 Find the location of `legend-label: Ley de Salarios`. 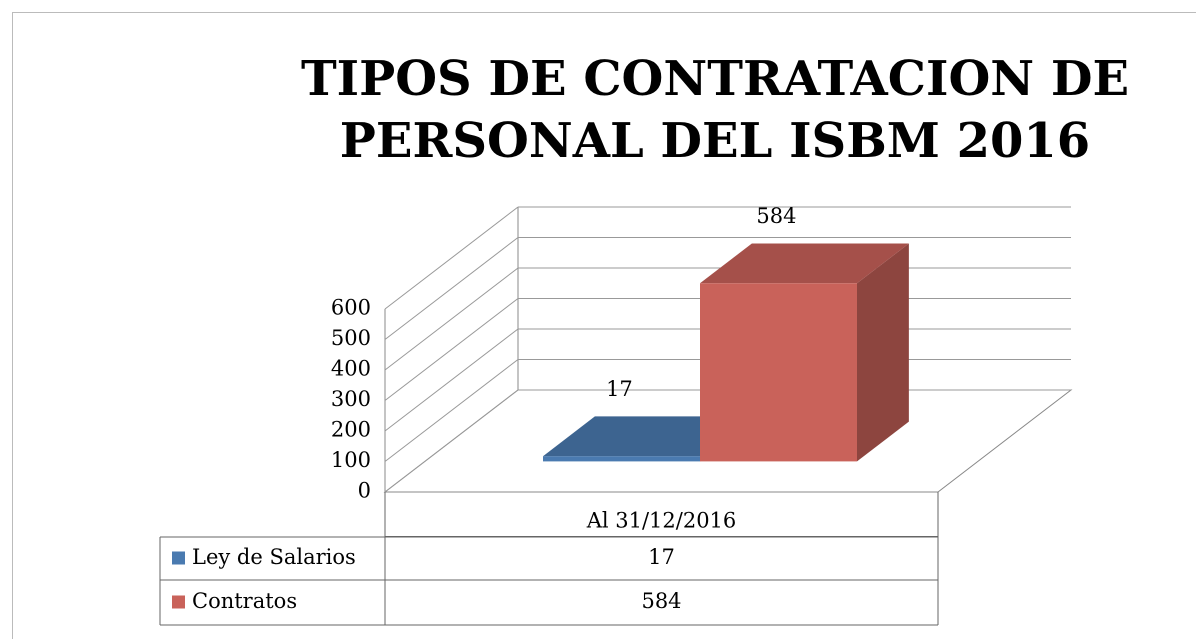

legend-label: Ley de Salarios is located at coordinates (274, 557).